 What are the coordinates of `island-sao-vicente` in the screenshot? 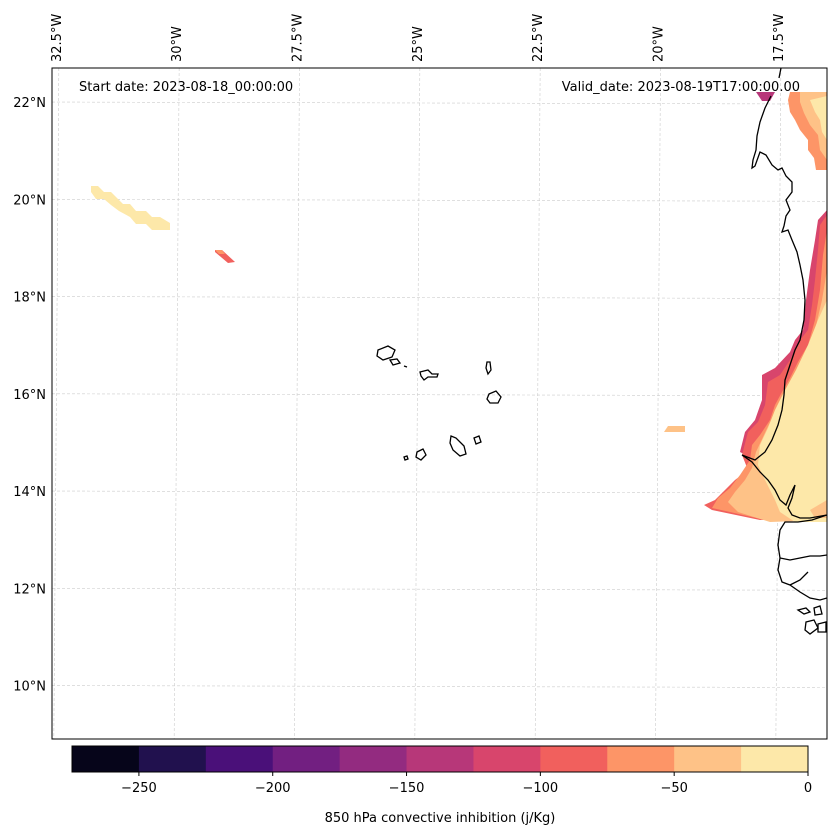 It's located at (395, 362).